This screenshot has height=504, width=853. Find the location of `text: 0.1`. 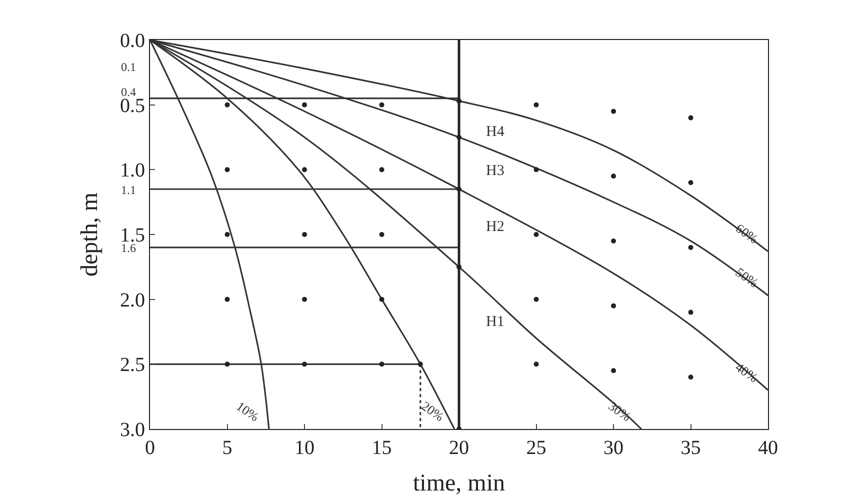

text: 0.1 is located at coordinates (128, 67).